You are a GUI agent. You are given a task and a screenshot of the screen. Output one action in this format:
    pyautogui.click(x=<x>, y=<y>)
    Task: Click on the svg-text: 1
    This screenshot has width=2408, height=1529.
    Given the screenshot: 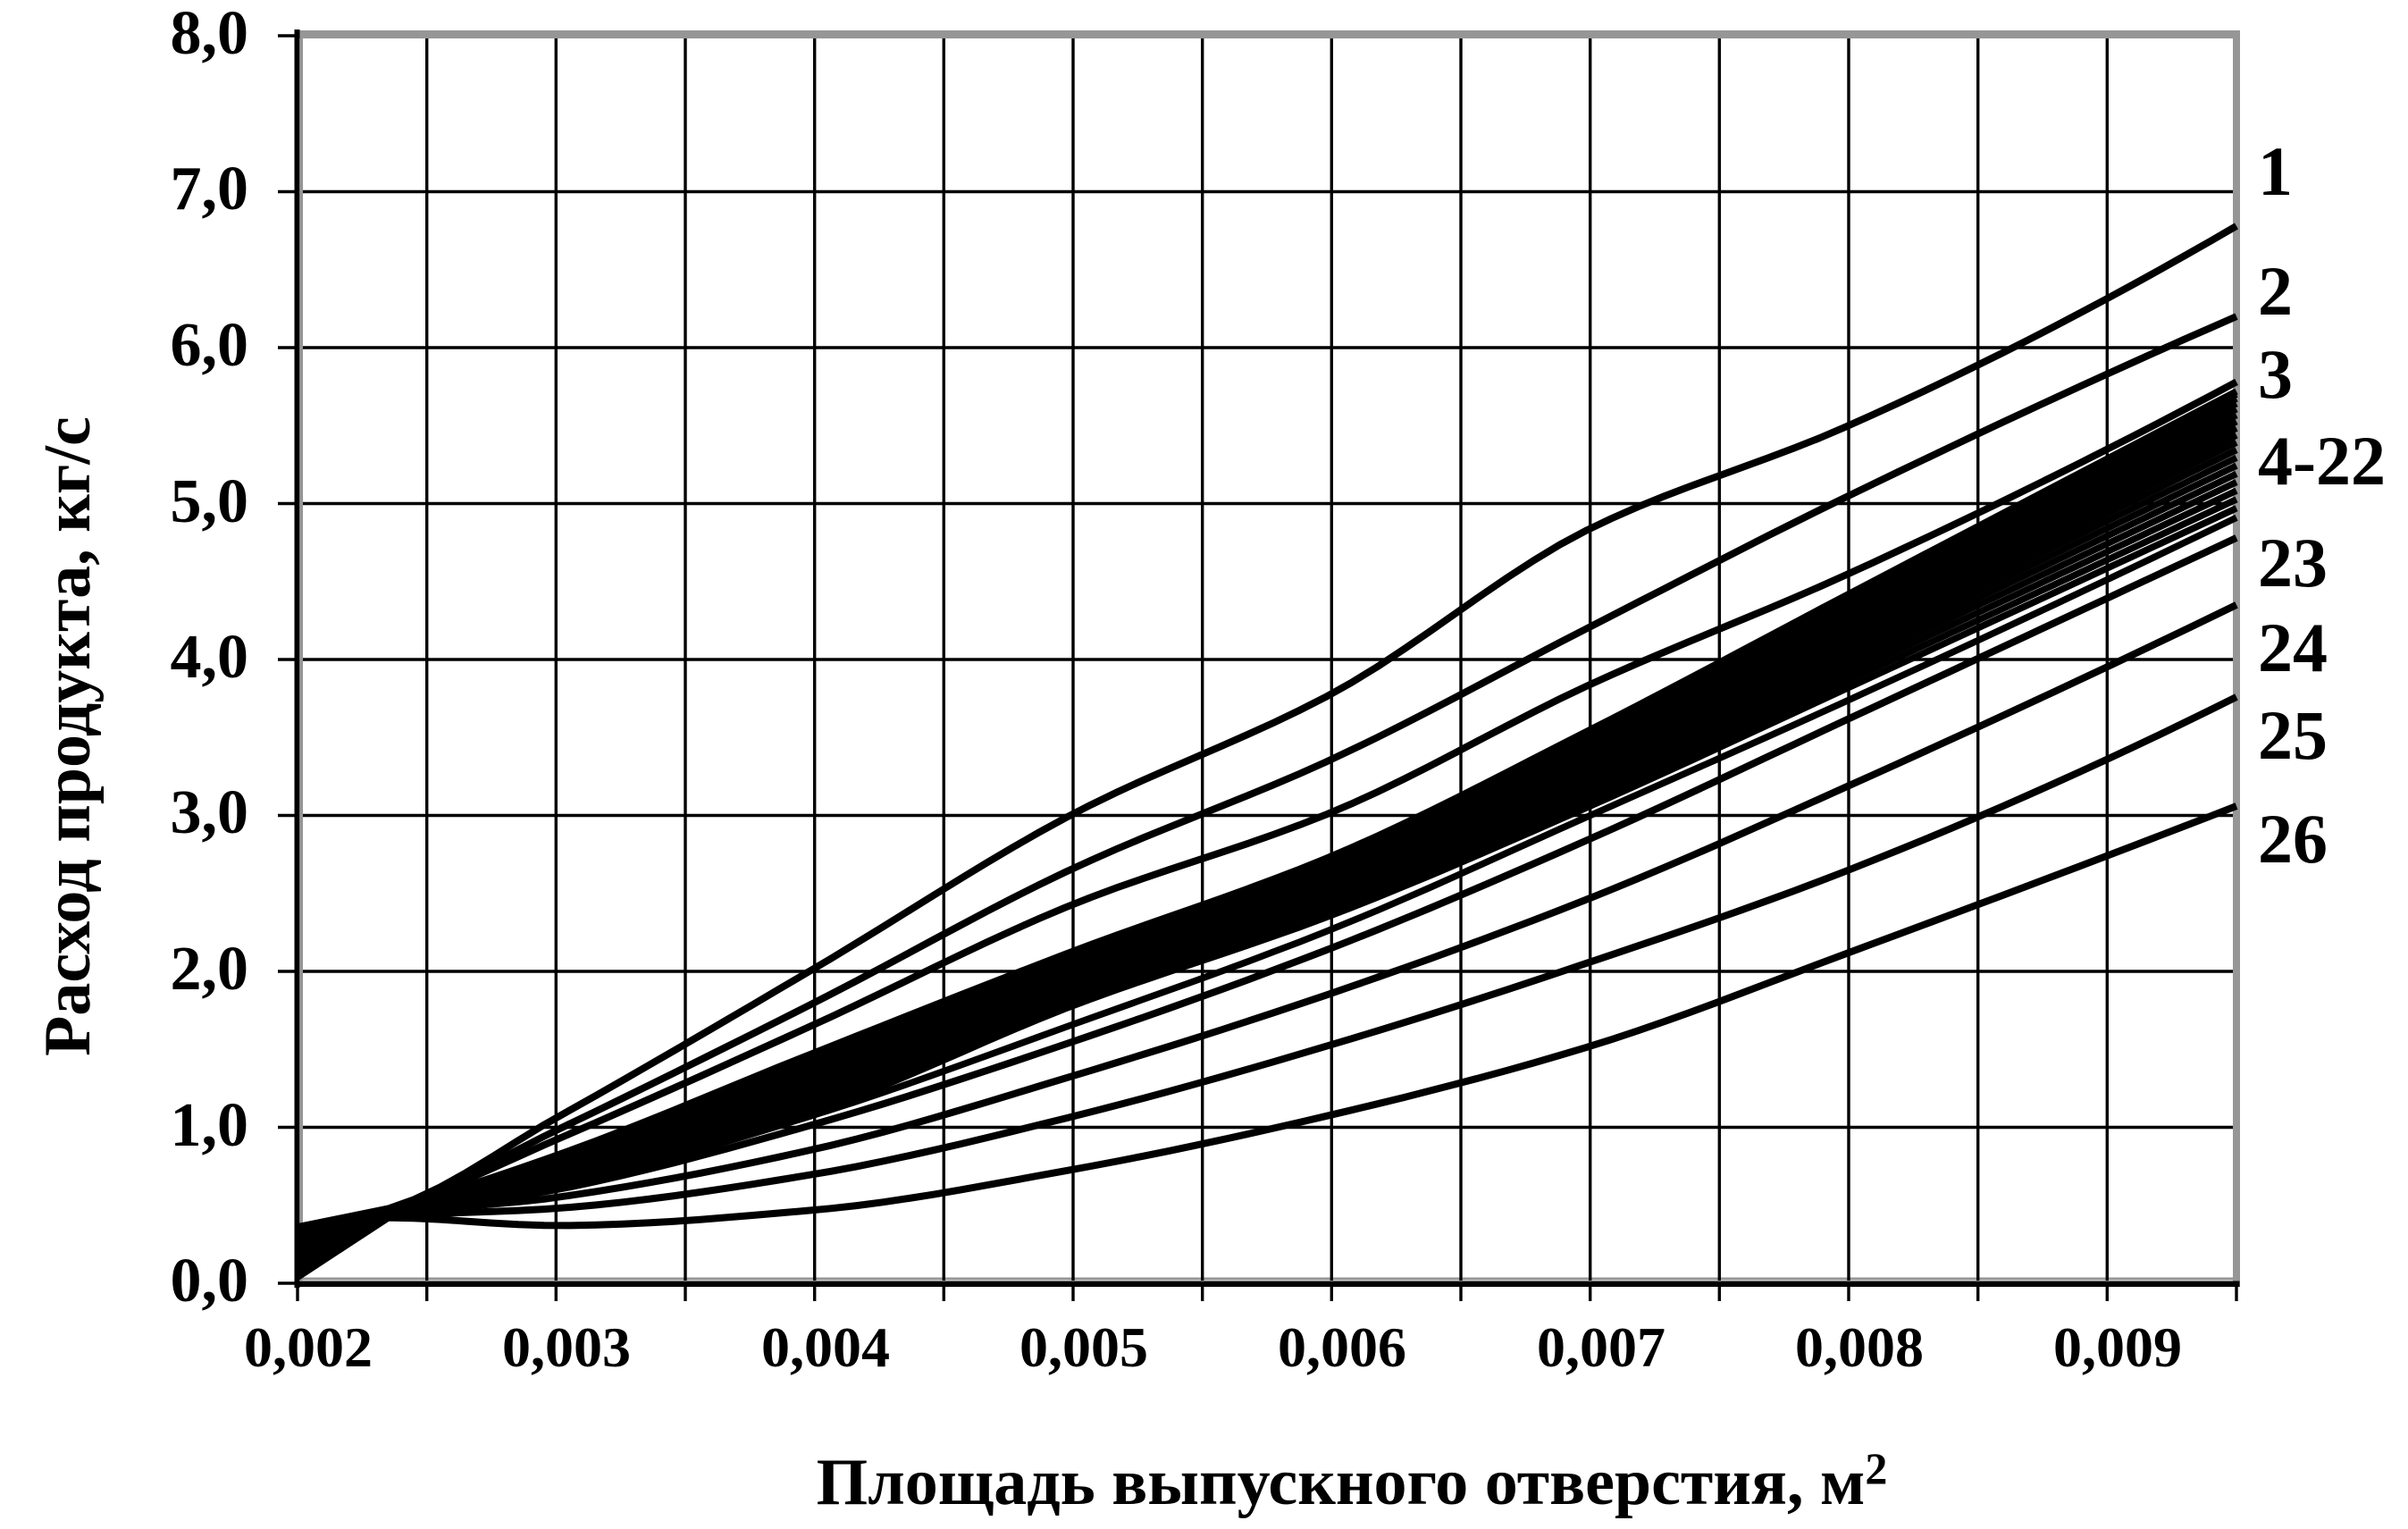 What is the action you would take?
    pyautogui.click(x=2275, y=171)
    